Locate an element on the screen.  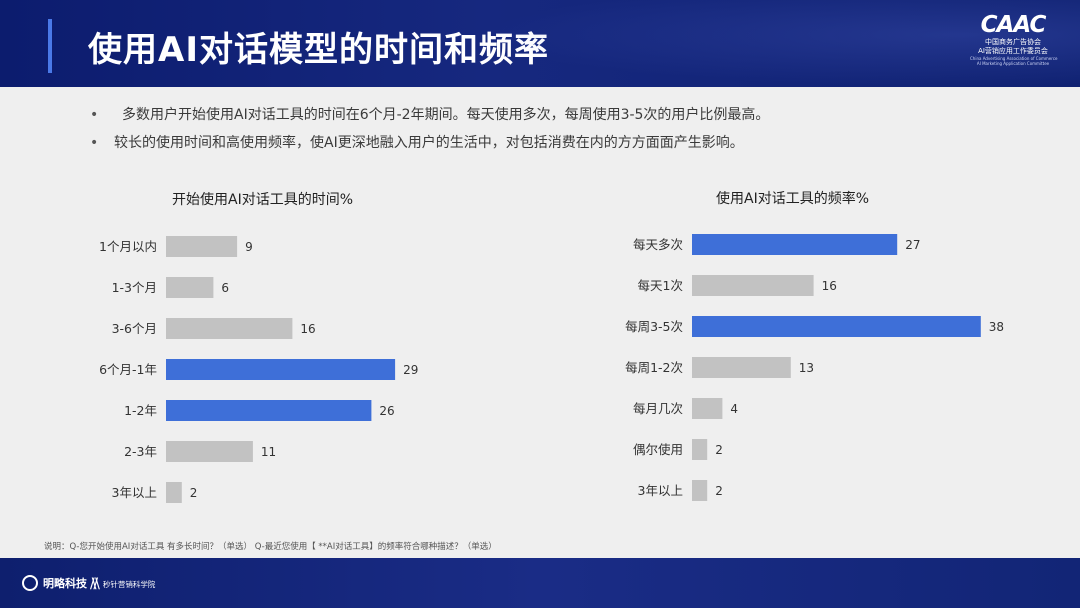
value-label-1-1: 16 is located at coordinates (829, 286).